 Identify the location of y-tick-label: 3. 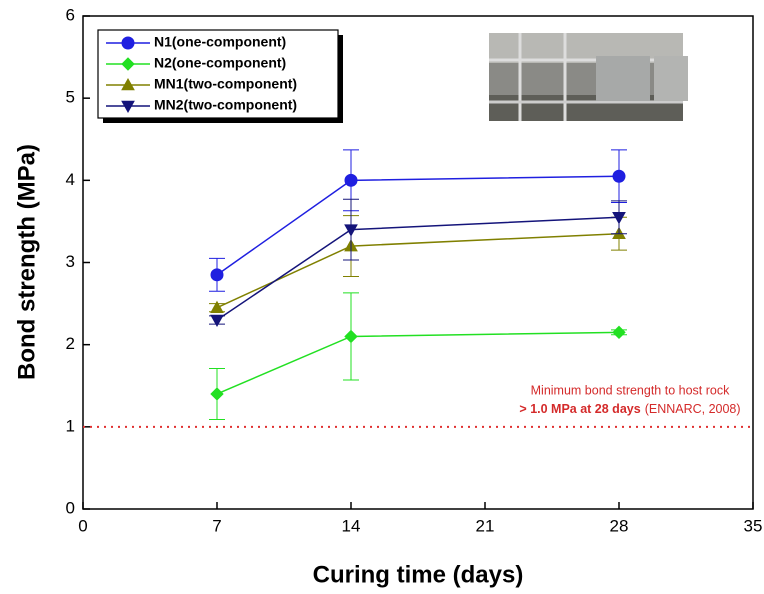
(70, 261).